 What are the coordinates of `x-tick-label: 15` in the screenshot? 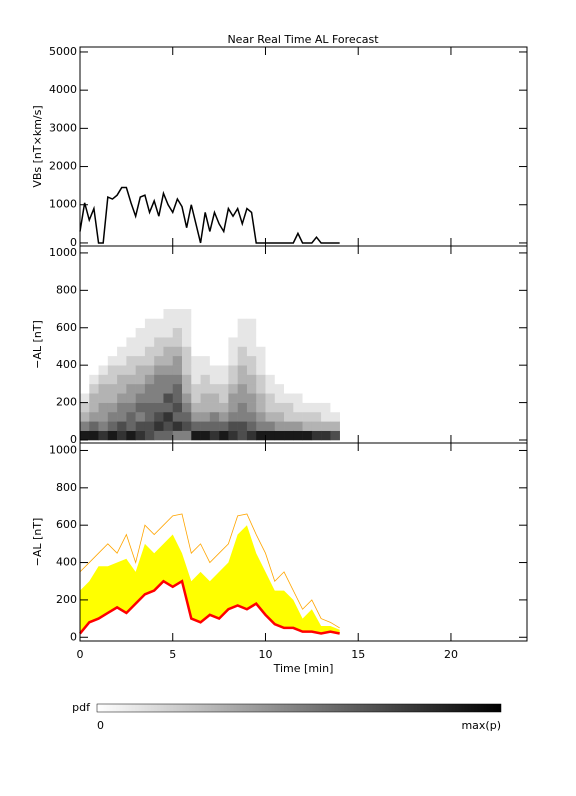 It's located at (358, 654).